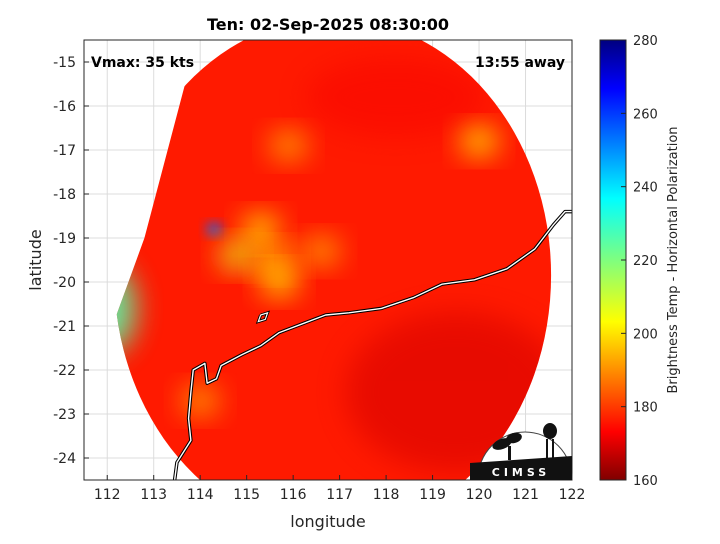  What do you see at coordinates (64, 151) in the screenshot?
I see `y-tick-label: -17` at bounding box center [64, 151].